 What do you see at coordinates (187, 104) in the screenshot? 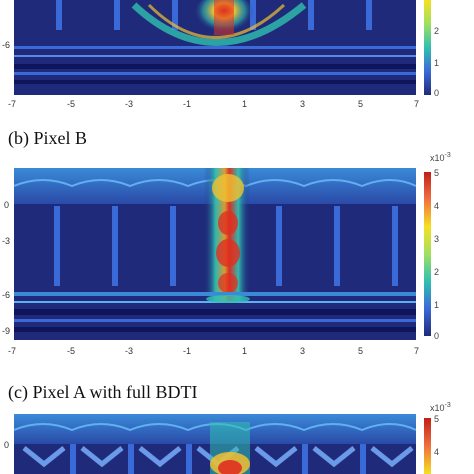
I see `panel-a-xtick: -1` at bounding box center [187, 104].